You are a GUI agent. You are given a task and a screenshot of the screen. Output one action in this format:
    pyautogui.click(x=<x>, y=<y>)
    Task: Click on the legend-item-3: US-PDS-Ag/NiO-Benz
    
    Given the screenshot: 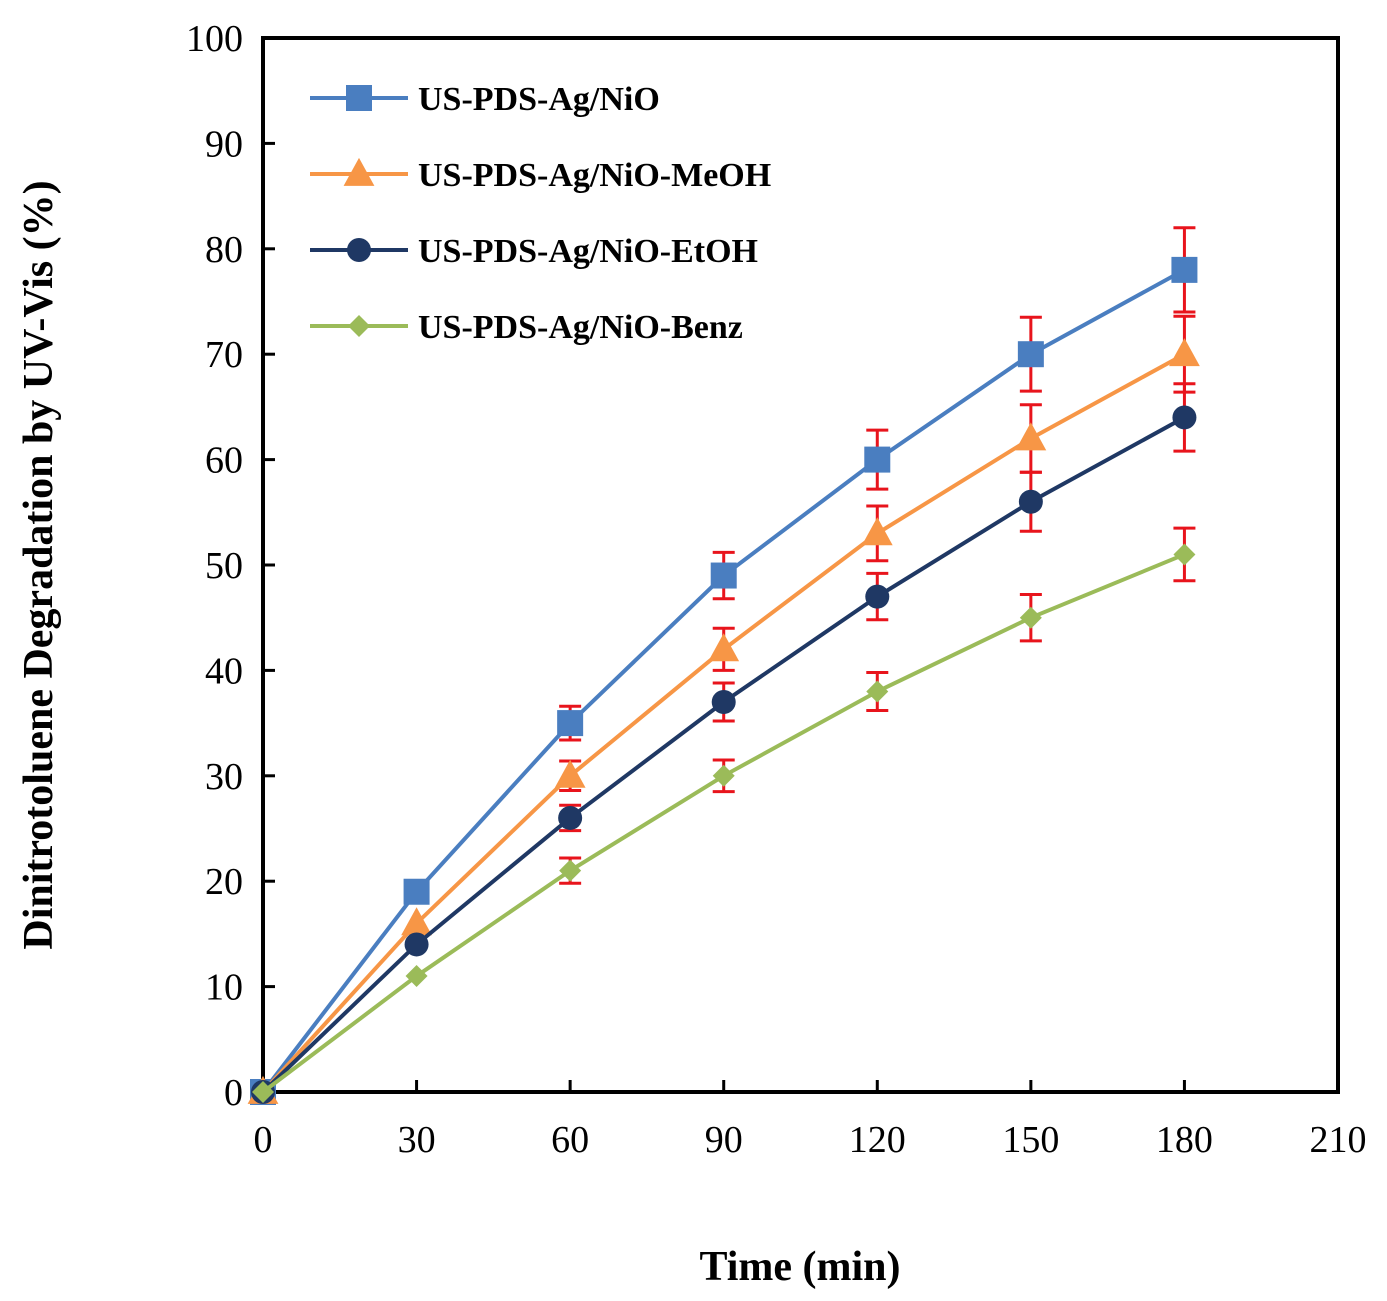 What is the action you would take?
    pyautogui.click(x=526, y=327)
    